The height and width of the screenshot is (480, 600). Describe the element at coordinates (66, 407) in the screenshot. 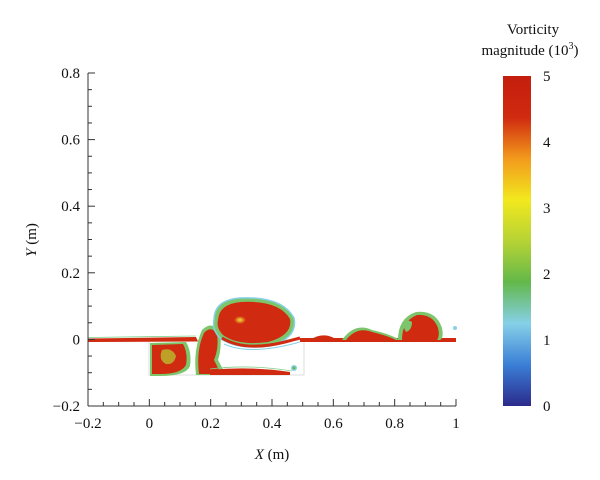

I see `y-tick-label: −0.2` at that location.